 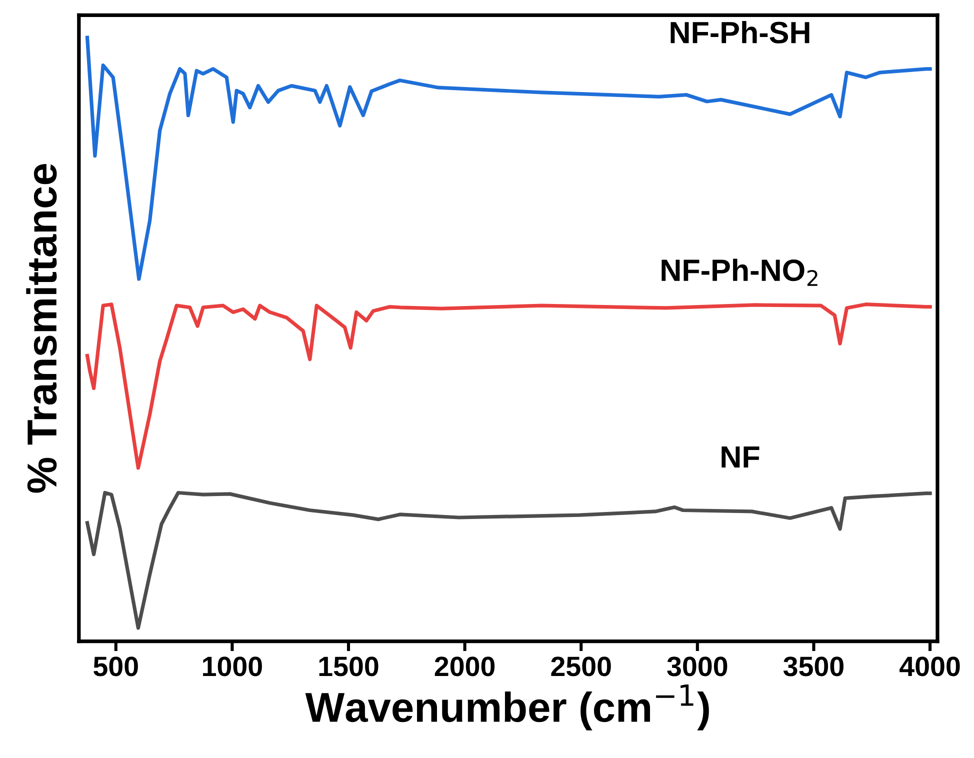 What do you see at coordinates (232, 666) in the screenshot?
I see `x-tick-label: 1000` at bounding box center [232, 666].